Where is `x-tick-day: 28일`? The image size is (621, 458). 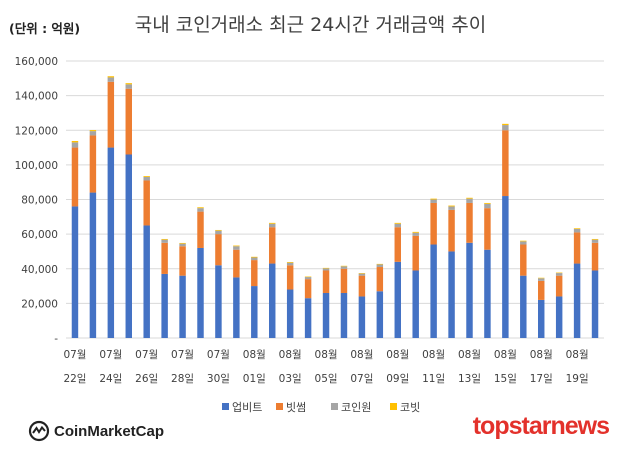
x-tick-day: 28일 is located at coordinates (182, 378).